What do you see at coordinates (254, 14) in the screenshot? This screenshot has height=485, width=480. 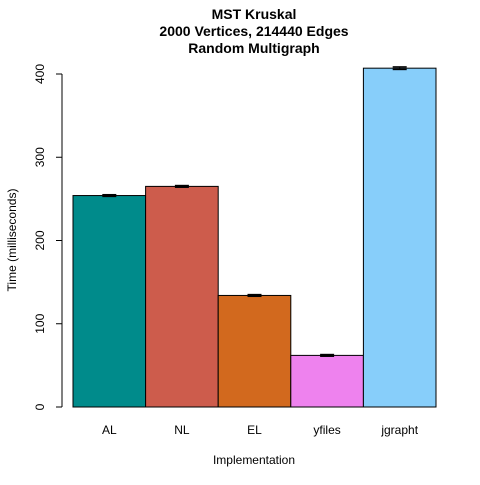 I see `chart-title-line-1: MST Kruskal` at bounding box center [254, 14].